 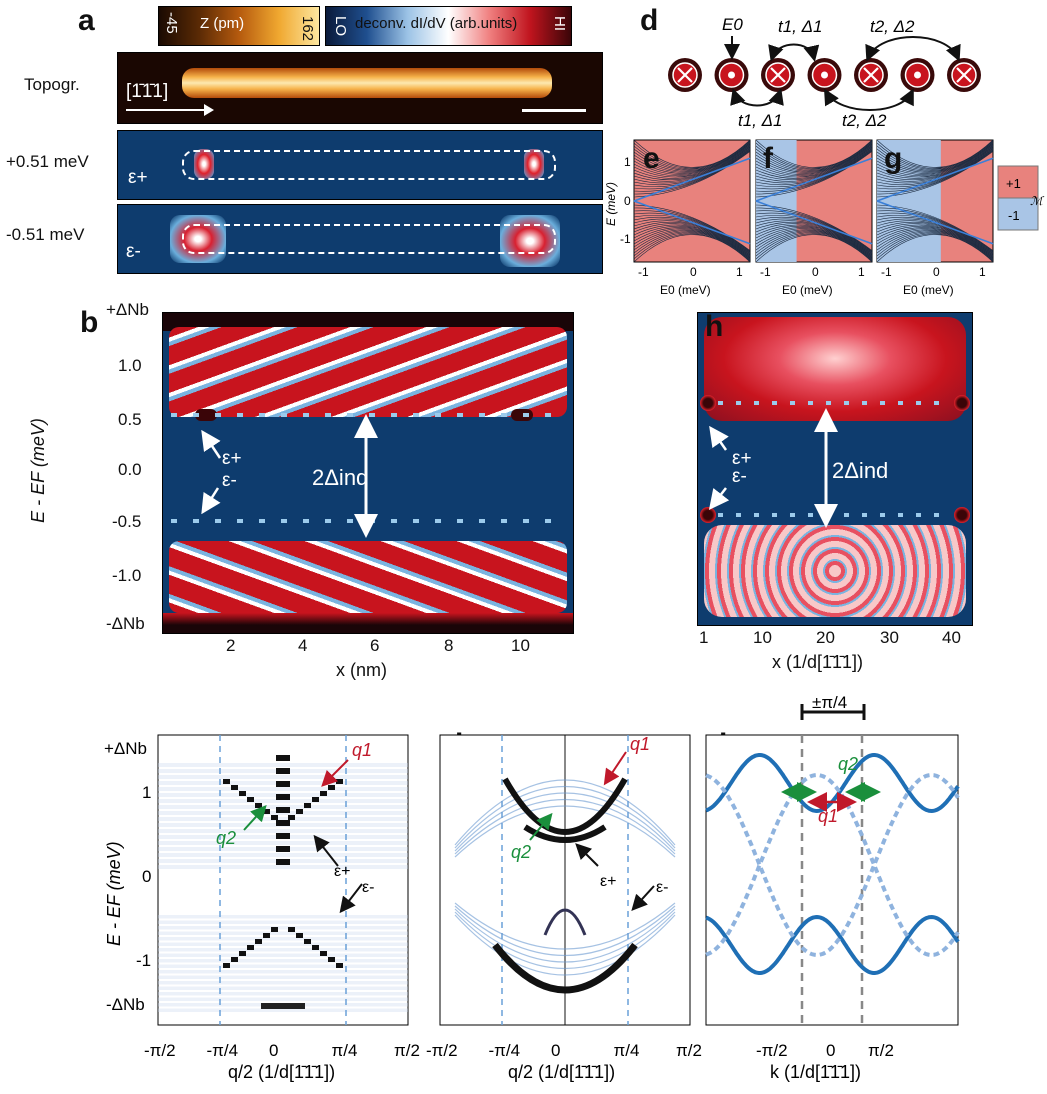 What do you see at coordinates (860, 470) in the screenshot?
I see `panel-h-gap-label: 2Δind` at bounding box center [860, 470].